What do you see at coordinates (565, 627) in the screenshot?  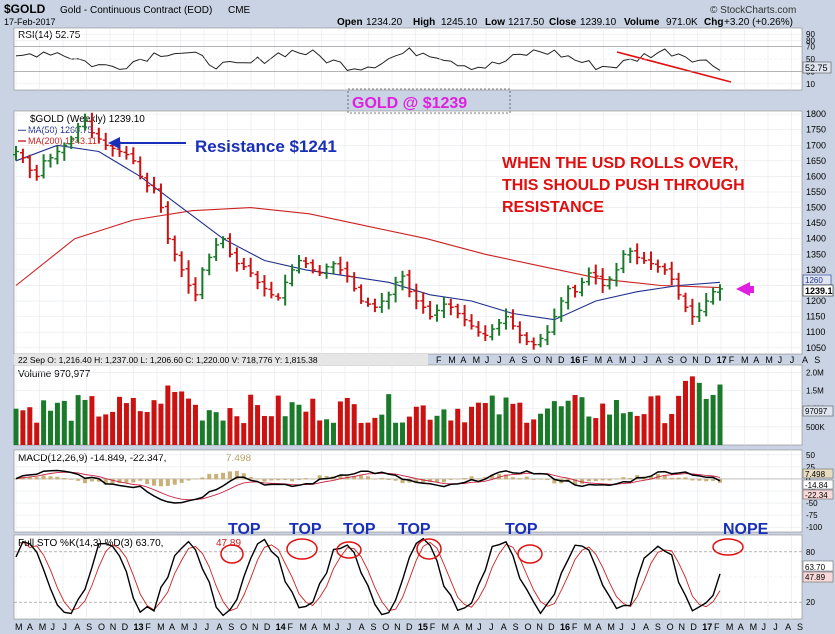 I see `time-axis-label: 16` at bounding box center [565, 627].